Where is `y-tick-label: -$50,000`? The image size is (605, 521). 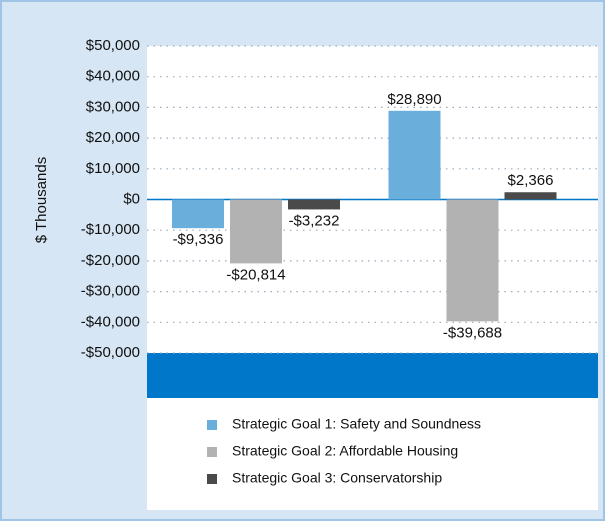
y-tick-label: -$50,000 is located at coordinates (110, 352).